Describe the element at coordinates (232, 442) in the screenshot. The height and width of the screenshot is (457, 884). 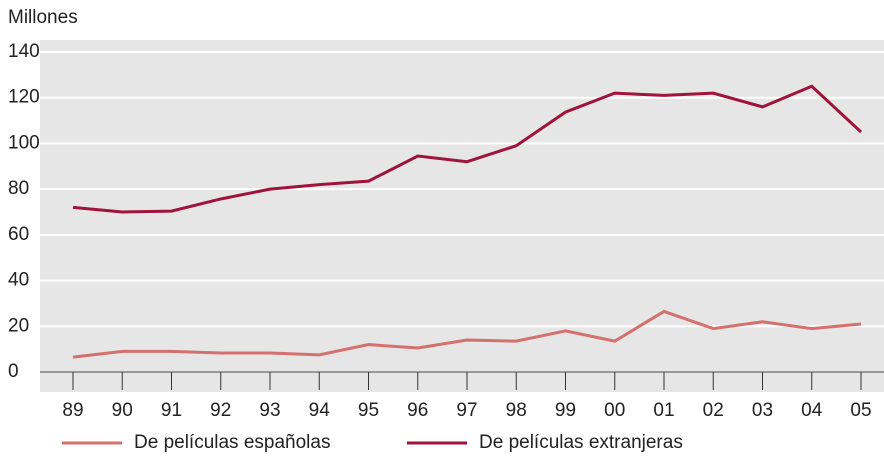
I see `legend-label: De películas españolas` at that location.